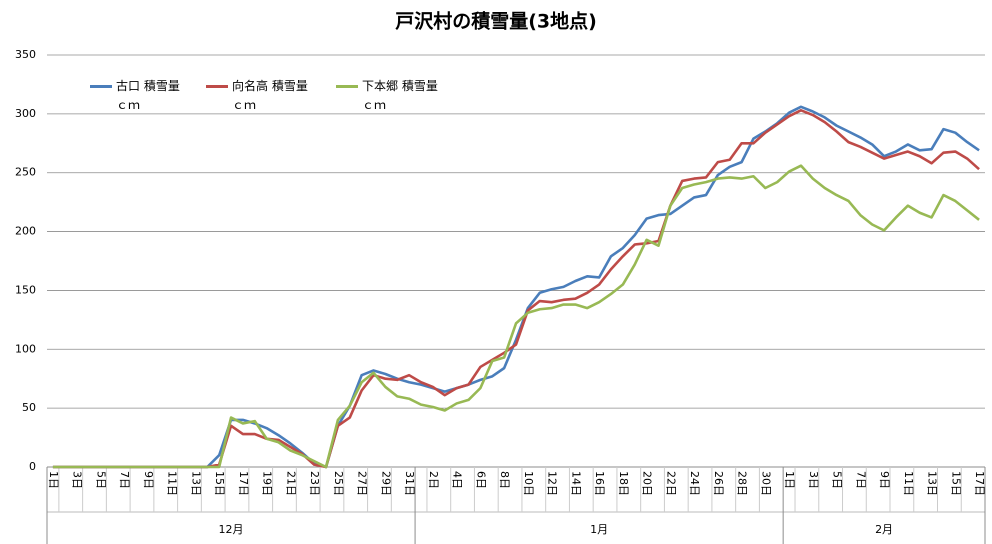 This screenshot has width=992, height=544. Describe the element at coordinates (742, 483) in the screenshot. I see `x-tick-label: 28日` at that location.